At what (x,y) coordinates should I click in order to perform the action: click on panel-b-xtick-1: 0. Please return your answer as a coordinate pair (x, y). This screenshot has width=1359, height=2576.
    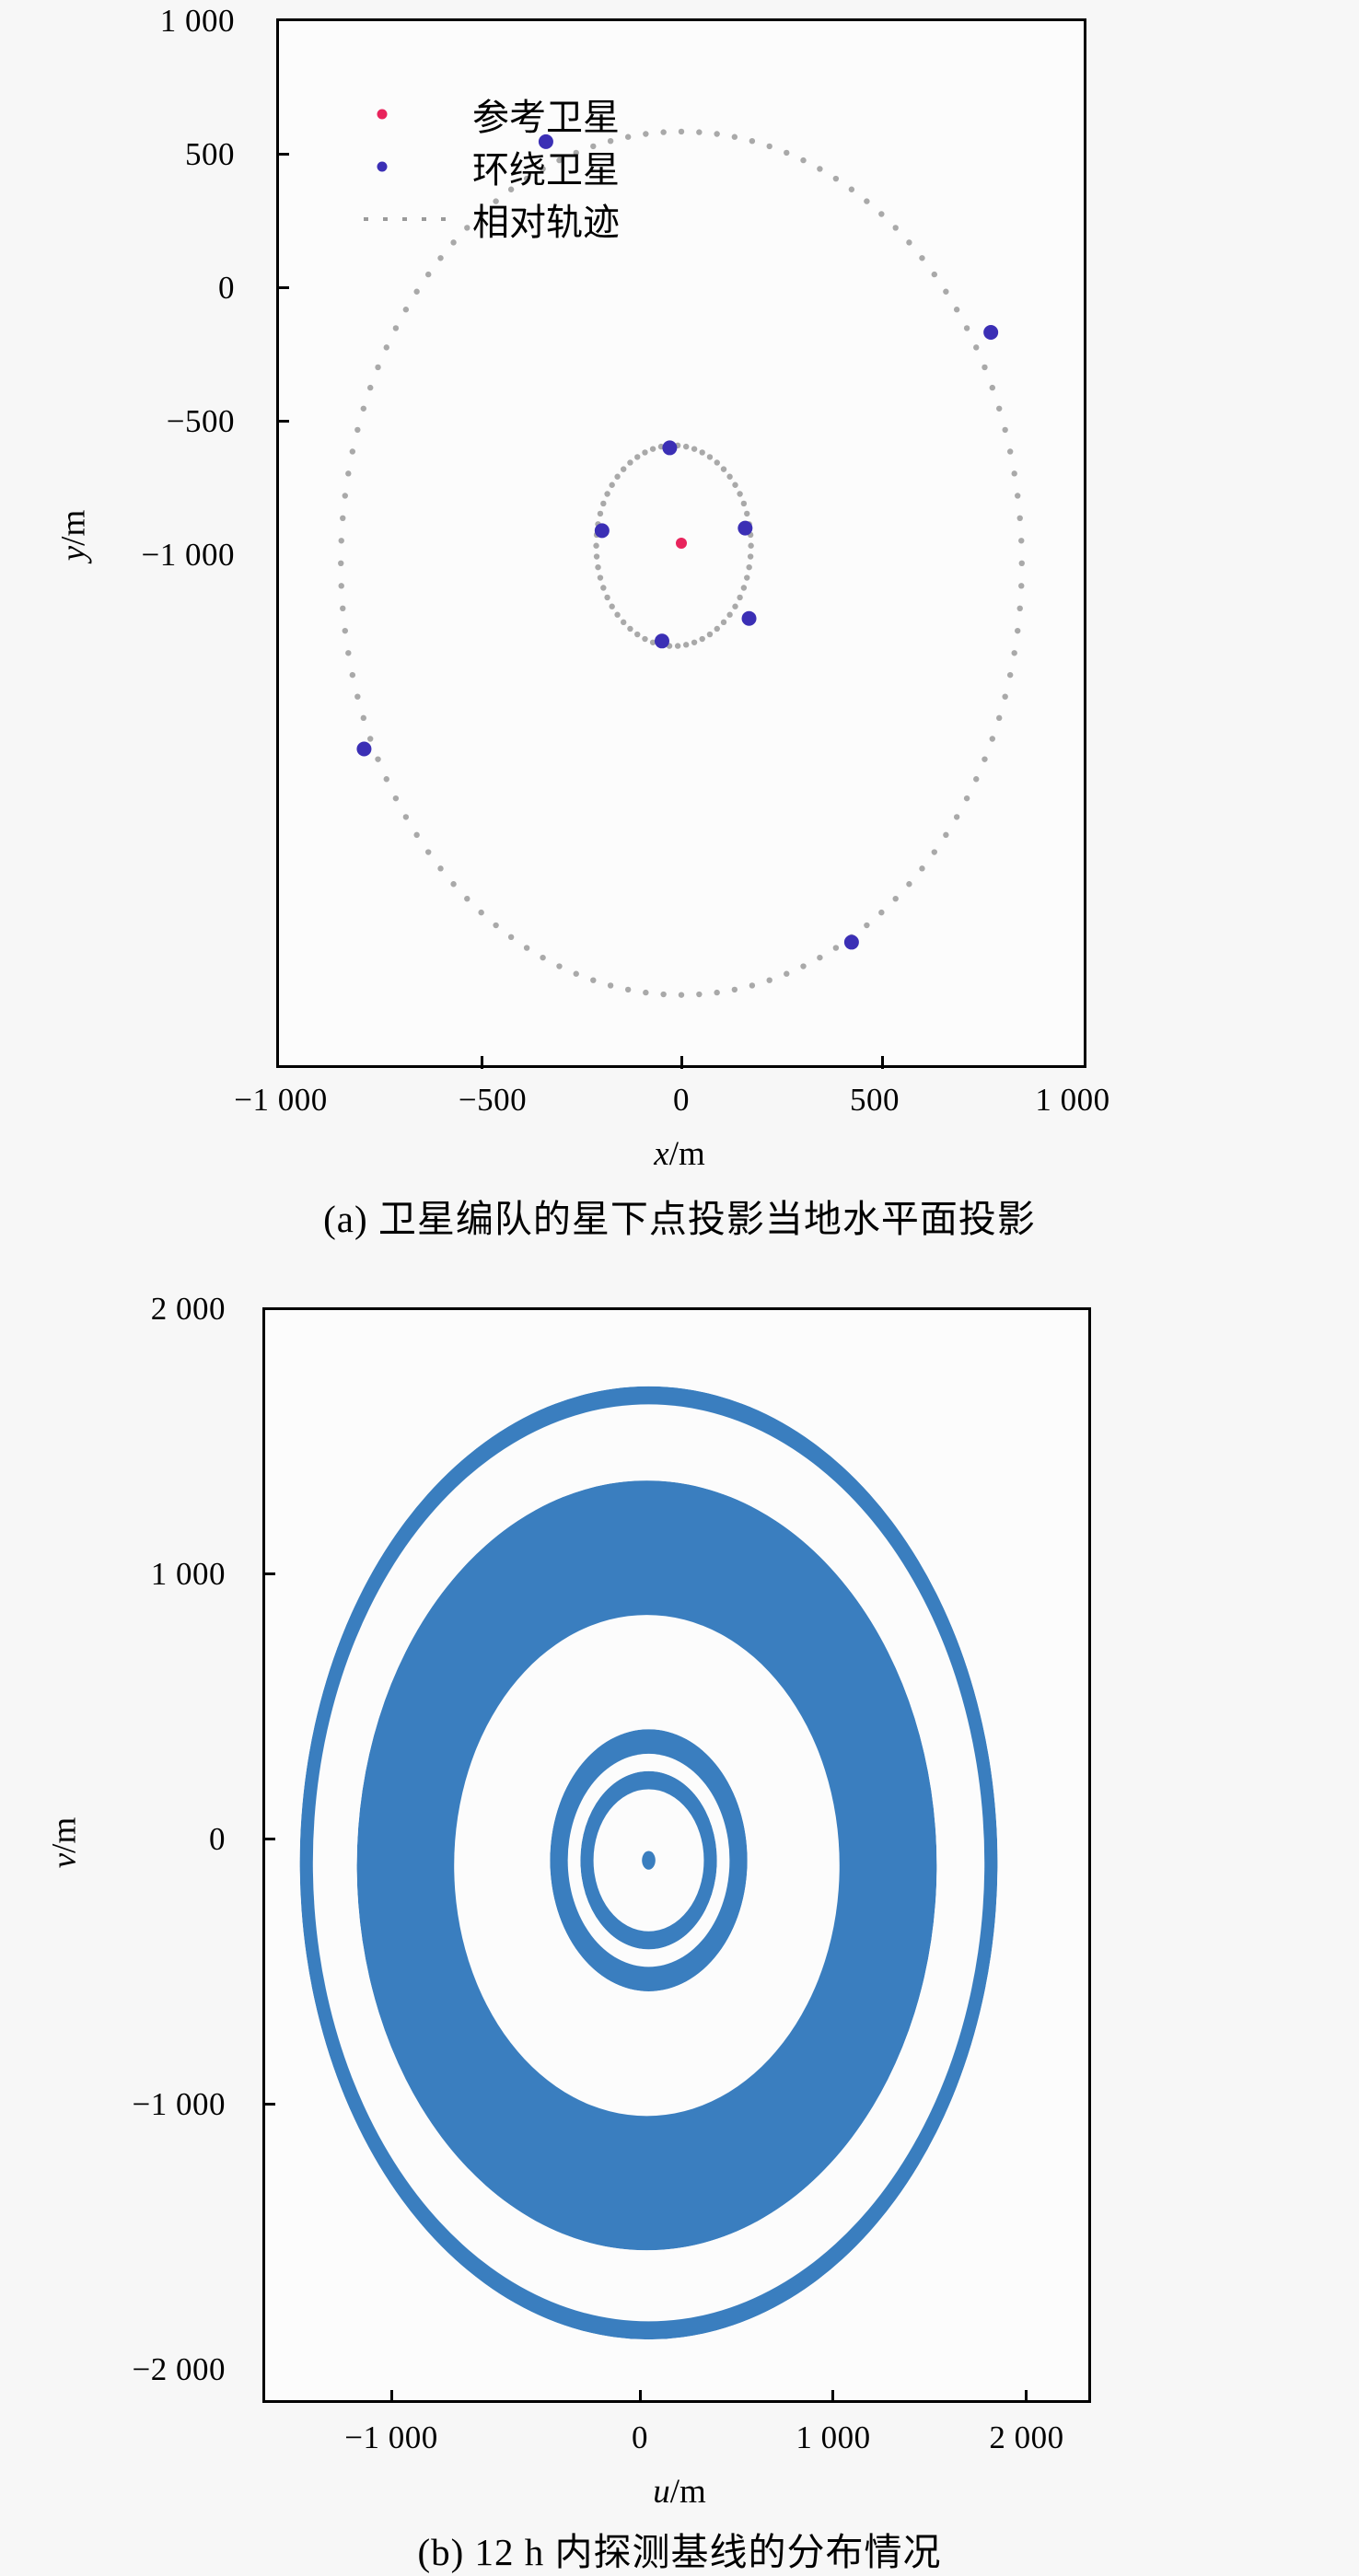
    Looking at the image, I should click on (640, 2437).